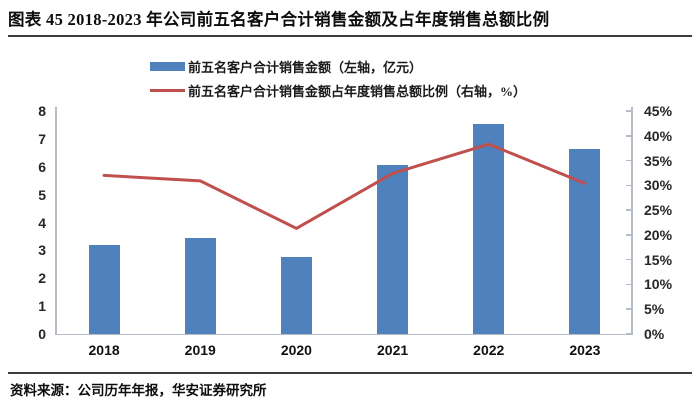  I want to click on bar-2021, so click(393, 249).